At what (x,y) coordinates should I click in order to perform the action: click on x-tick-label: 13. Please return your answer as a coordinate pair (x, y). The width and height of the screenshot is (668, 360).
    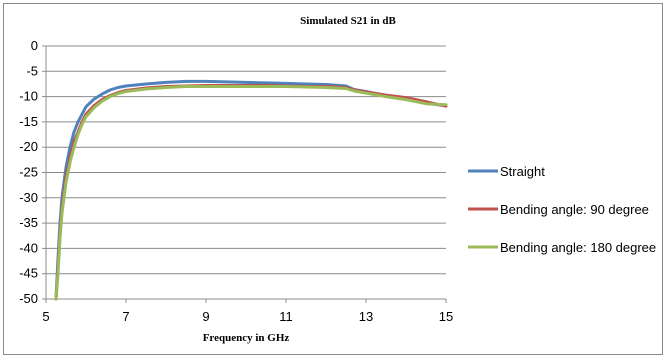
    Looking at the image, I should click on (366, 316).